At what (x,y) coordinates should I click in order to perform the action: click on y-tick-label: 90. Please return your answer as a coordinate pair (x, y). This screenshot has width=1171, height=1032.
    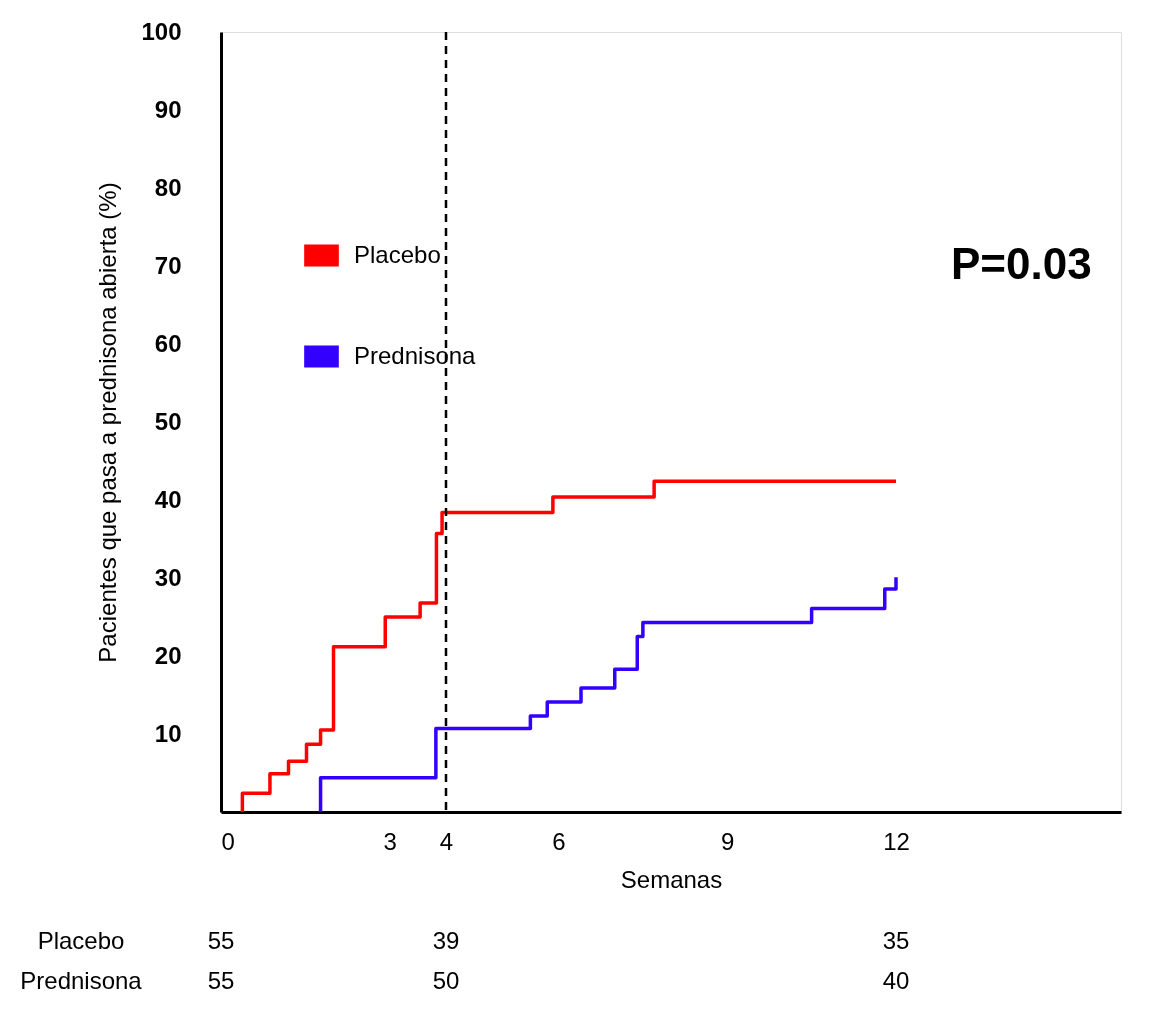
    Looking at the image, I should click on (168, 109).